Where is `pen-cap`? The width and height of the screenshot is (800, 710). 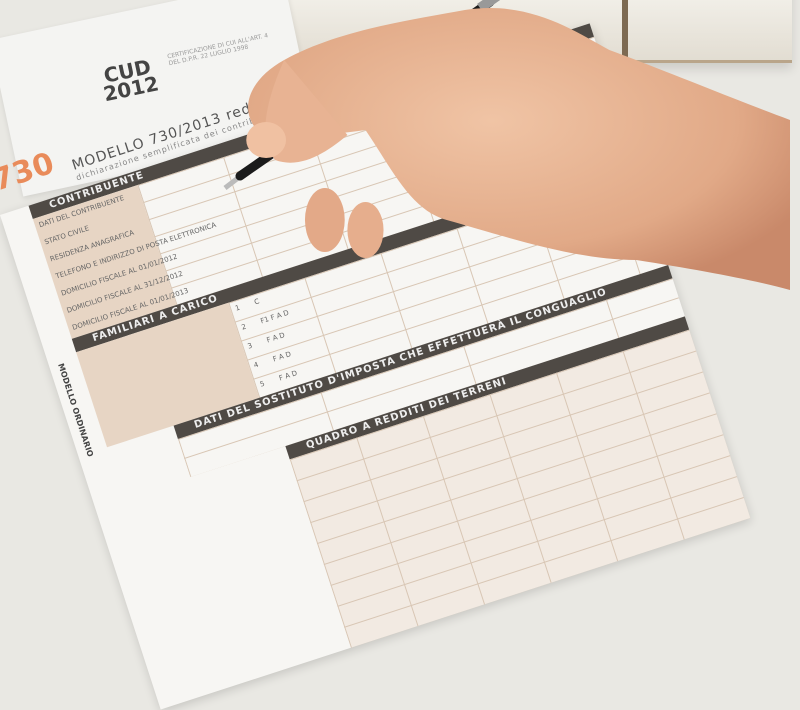
pen-cap is located at coordinates (489, 6).